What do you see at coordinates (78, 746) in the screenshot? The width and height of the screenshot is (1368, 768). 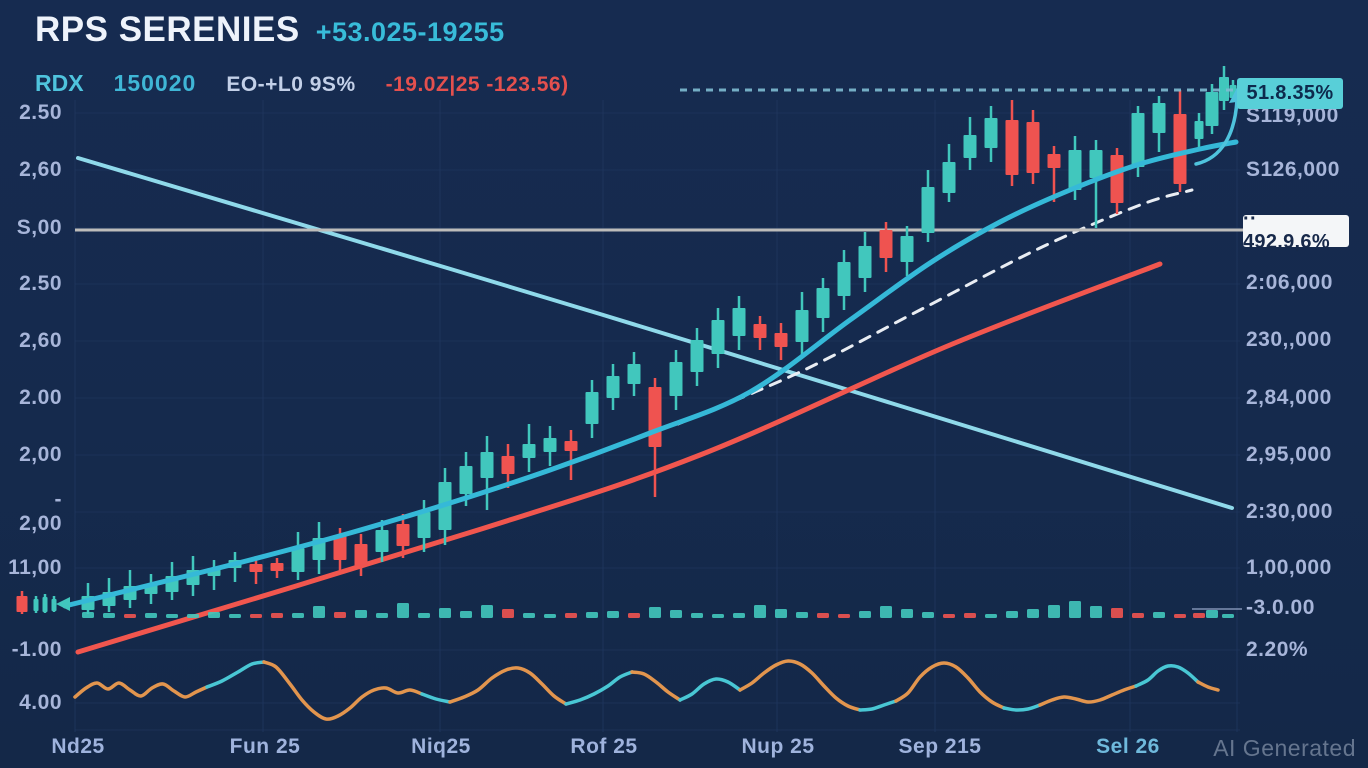 I see `x-axis-label: Nd25` at bounding box center [78, 746].